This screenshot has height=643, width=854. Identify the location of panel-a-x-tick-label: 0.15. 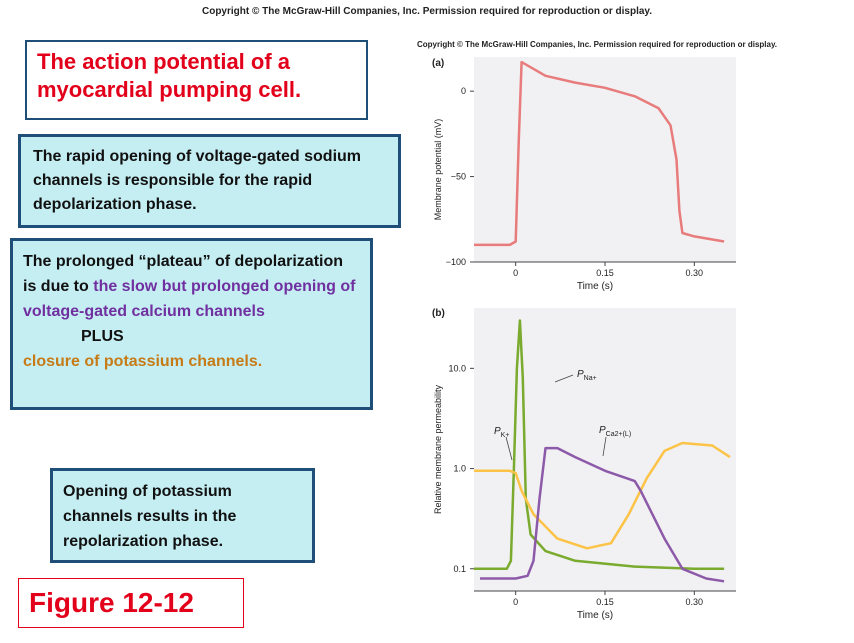
(605, 273).